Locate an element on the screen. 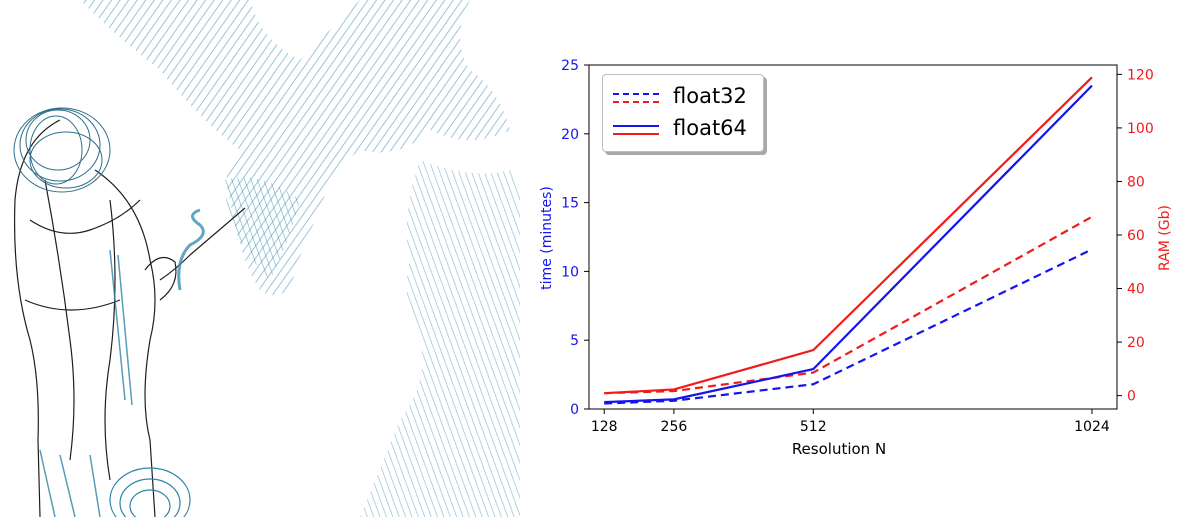 This screenshot has width=1192, height=517. left-tick-label: 20 is located at coordinates (570, 135).